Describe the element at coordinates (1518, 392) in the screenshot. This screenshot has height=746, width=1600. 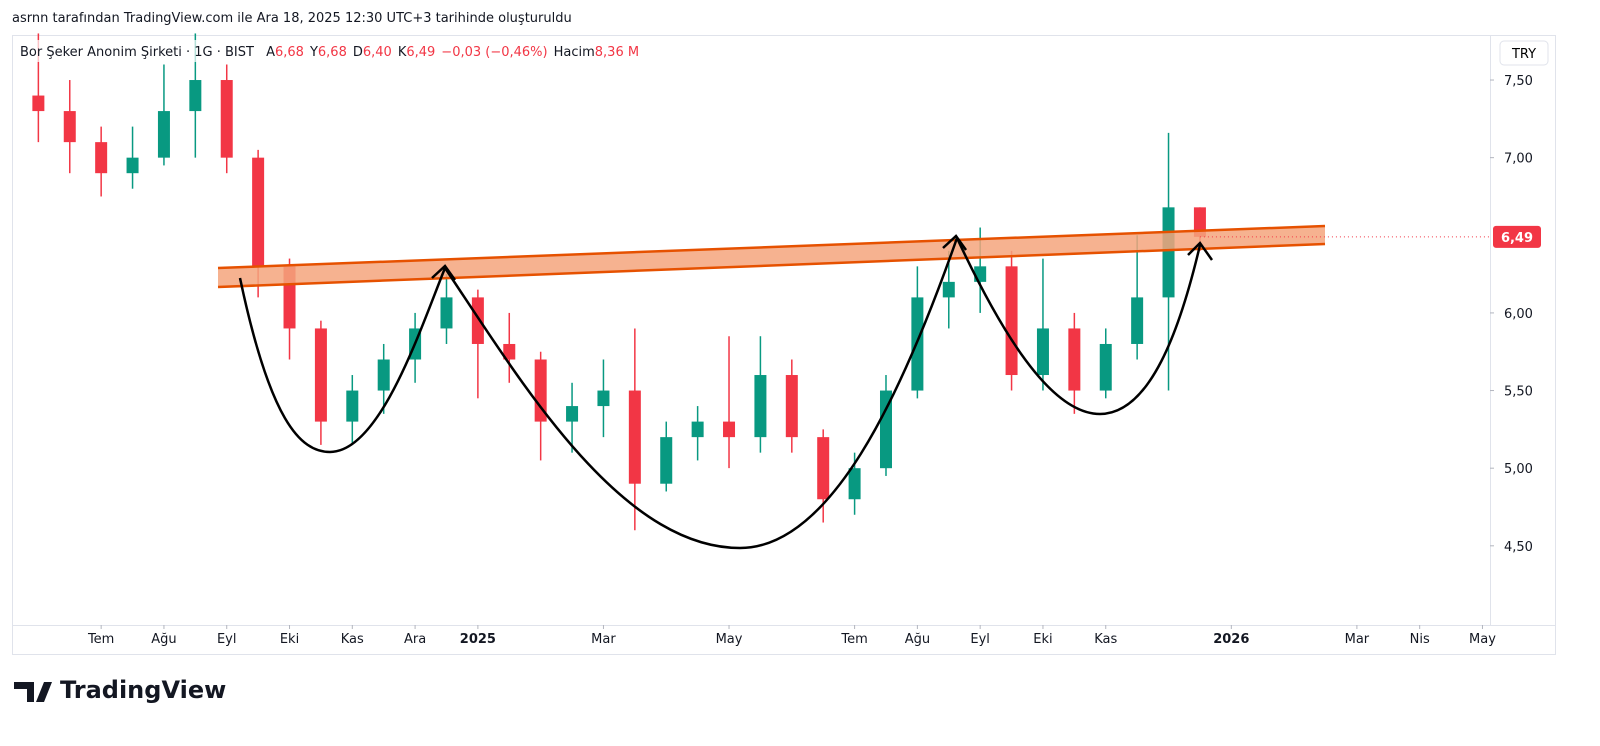
I see `y-tick-label: 5,50` at that location.